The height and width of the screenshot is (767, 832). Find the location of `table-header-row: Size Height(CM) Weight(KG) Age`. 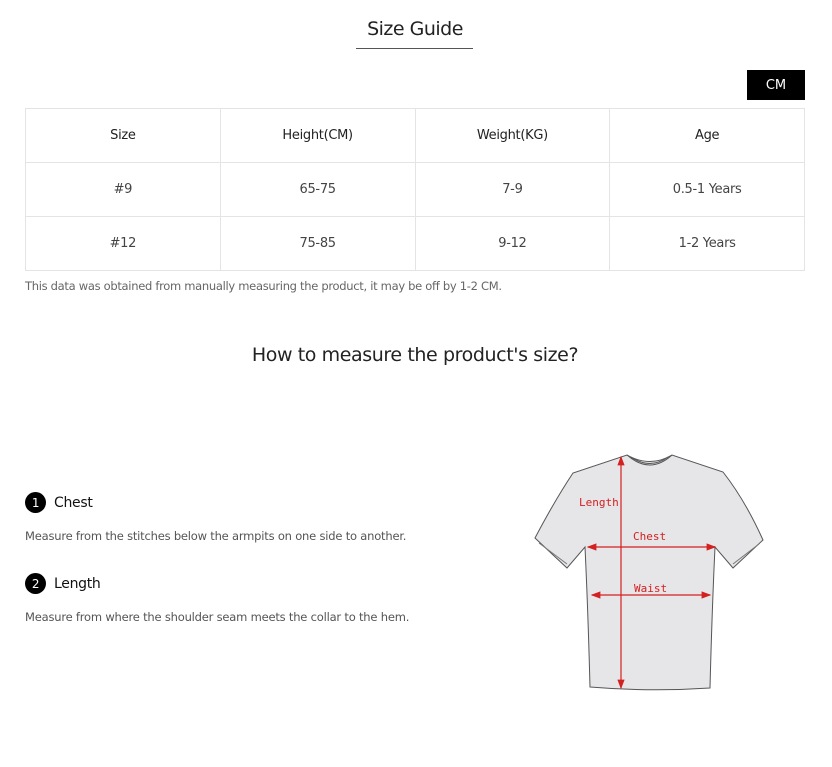

table-header-row: Size Height(CM) Weight(KG) Age is located at coordinates (415, 135).